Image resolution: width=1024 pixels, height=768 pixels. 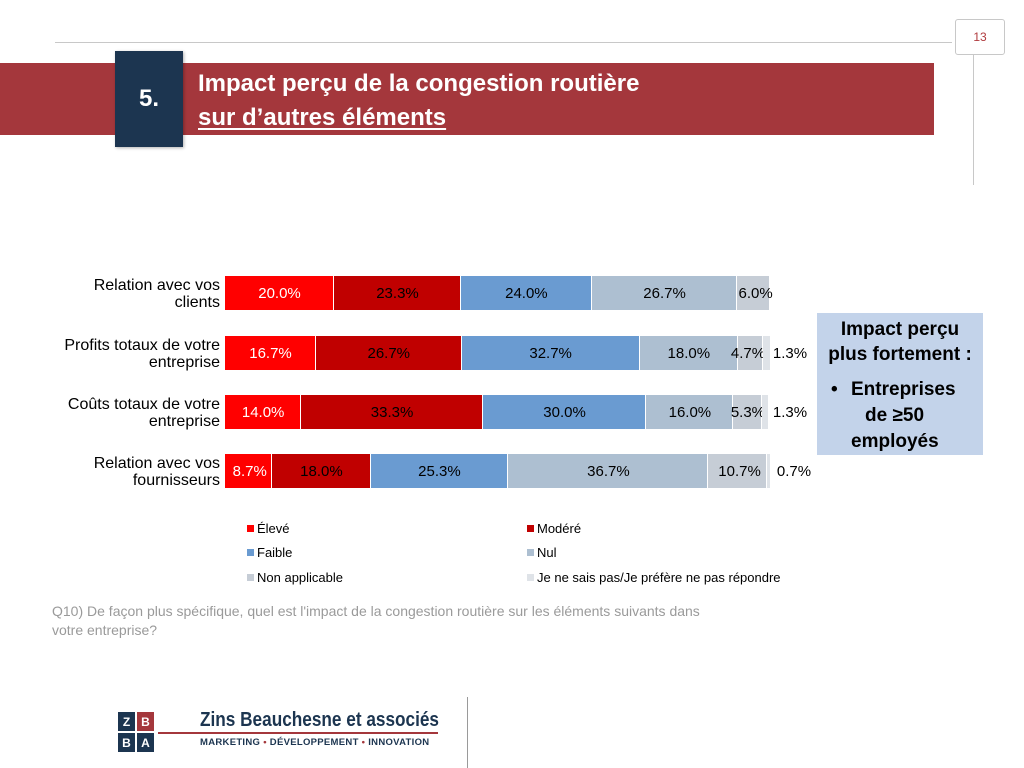 What do you see at coordinates (895, 441) in the screenshot?
I see `callout-bullet-line-3: employés` at bounding box center [895, 441].